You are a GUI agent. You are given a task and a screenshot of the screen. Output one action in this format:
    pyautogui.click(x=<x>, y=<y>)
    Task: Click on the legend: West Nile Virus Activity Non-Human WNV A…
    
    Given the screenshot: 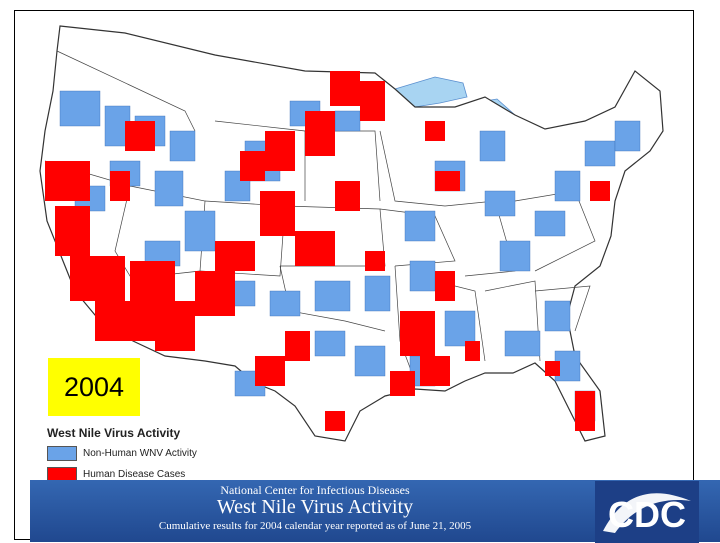 What is the action you would take?
    pyautogui.click(x=122, y=457)
    